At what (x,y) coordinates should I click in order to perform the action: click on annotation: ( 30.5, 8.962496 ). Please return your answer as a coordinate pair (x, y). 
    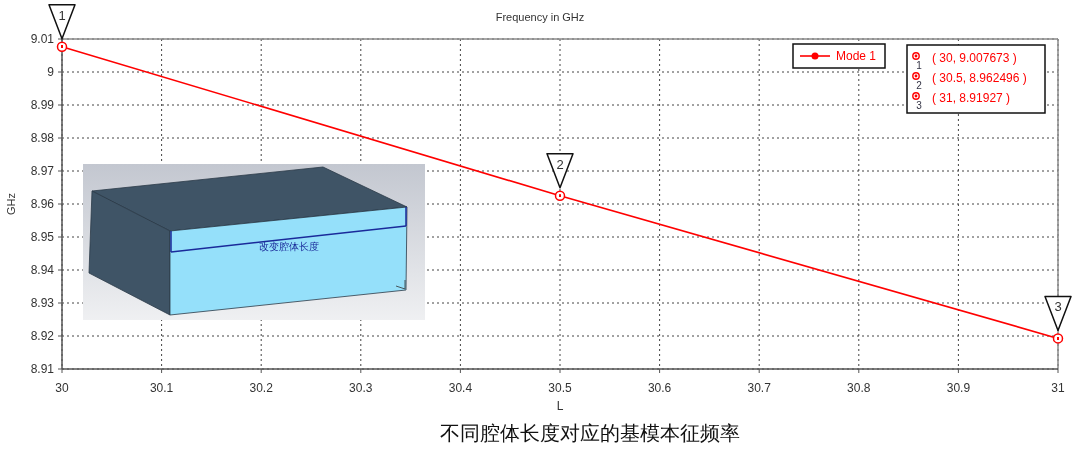
    Looking at the image, I should click on (979, 78).